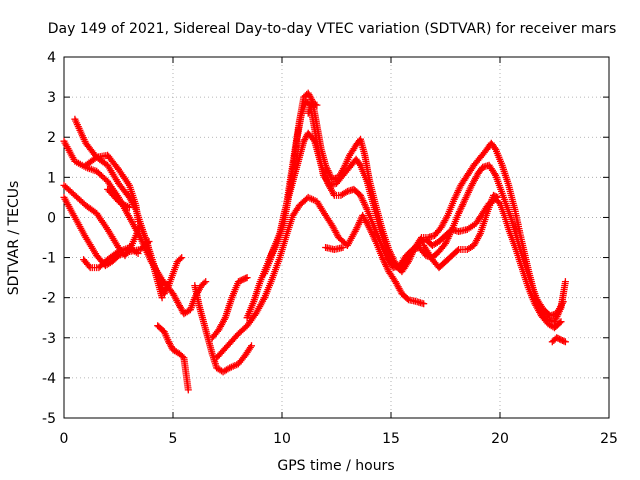 This screenshot has width=640, height=480. I want to click on x-tick-label: 15, so click(391, 439).